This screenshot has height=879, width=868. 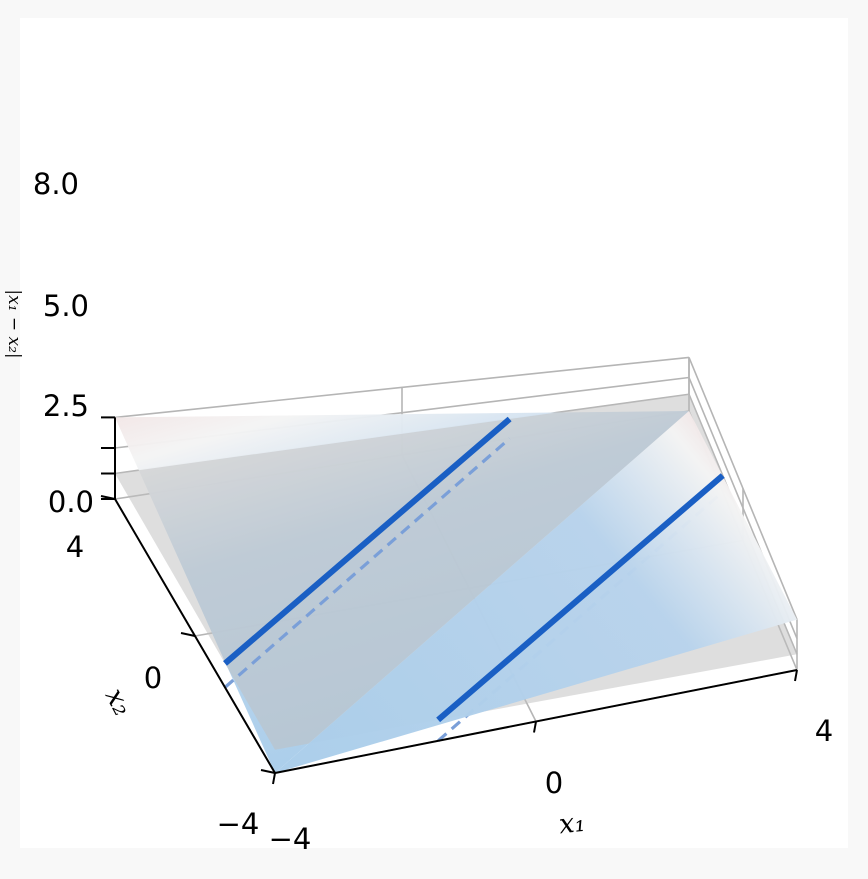 What do you see at coordinates (290, 839) in the screenshot?
I see `x-tick-label-0: −4` at bounding box center [290, 839].